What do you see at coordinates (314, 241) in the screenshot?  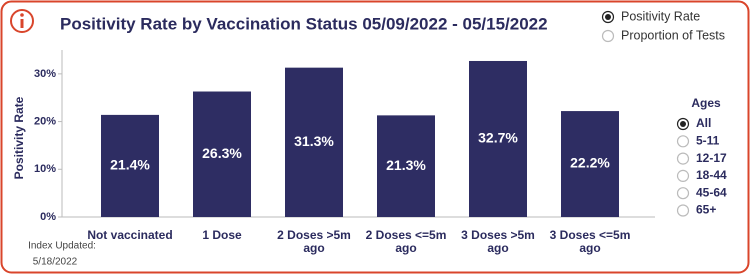 I see `x-tick-label: 2 Doses >5m ago` at bounding box center [314, 241].